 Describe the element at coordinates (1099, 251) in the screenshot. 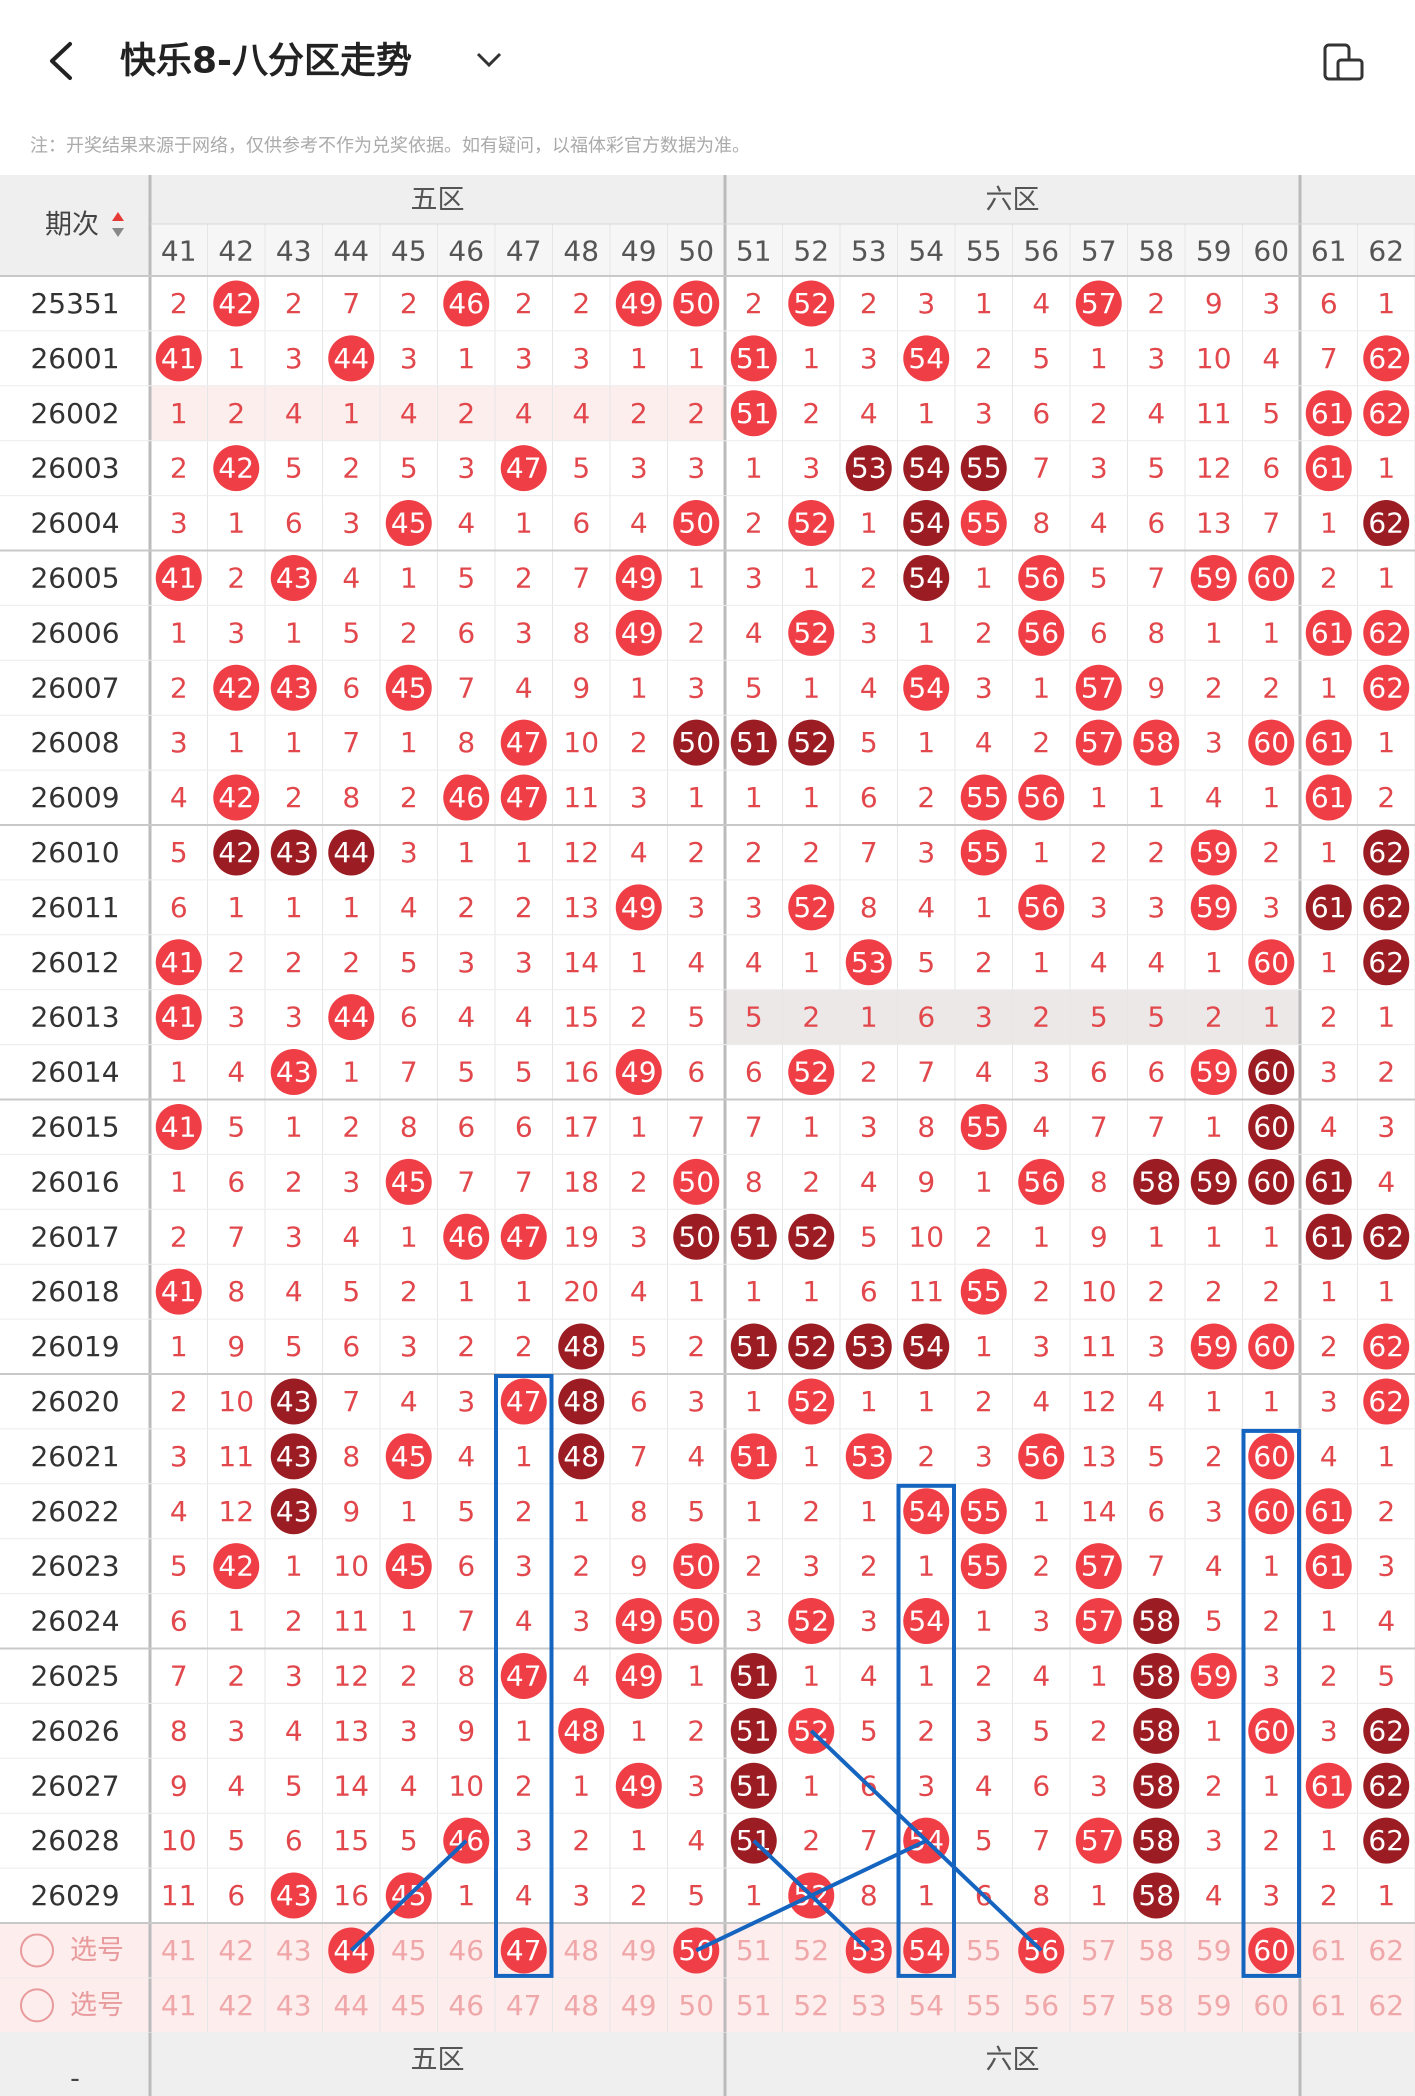

I see `column-header: 57` at that location.